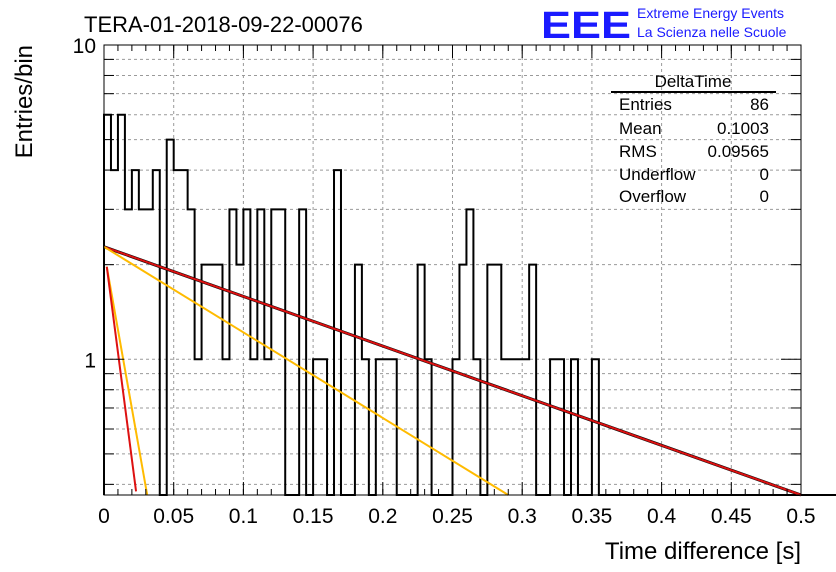 Image resolution: width=836 pixels, height=572 pixels. What do you see at coordinates (693, 81) in the screenshot?
I see `stats-box-title: DeltaTime` at bounding box center [693, 81].